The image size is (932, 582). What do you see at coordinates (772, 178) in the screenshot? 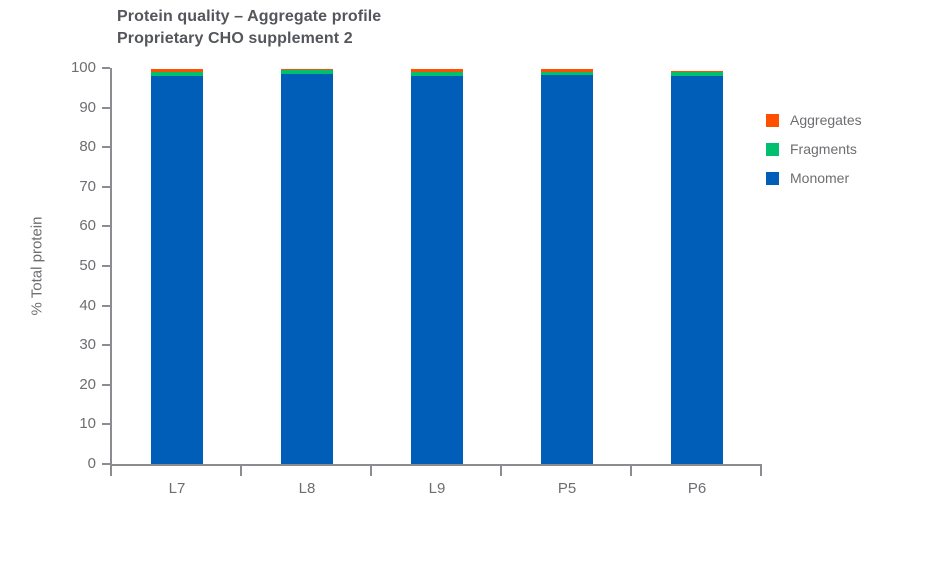
I see `legend-swatch-monomer` at bounding box center [772, 178].